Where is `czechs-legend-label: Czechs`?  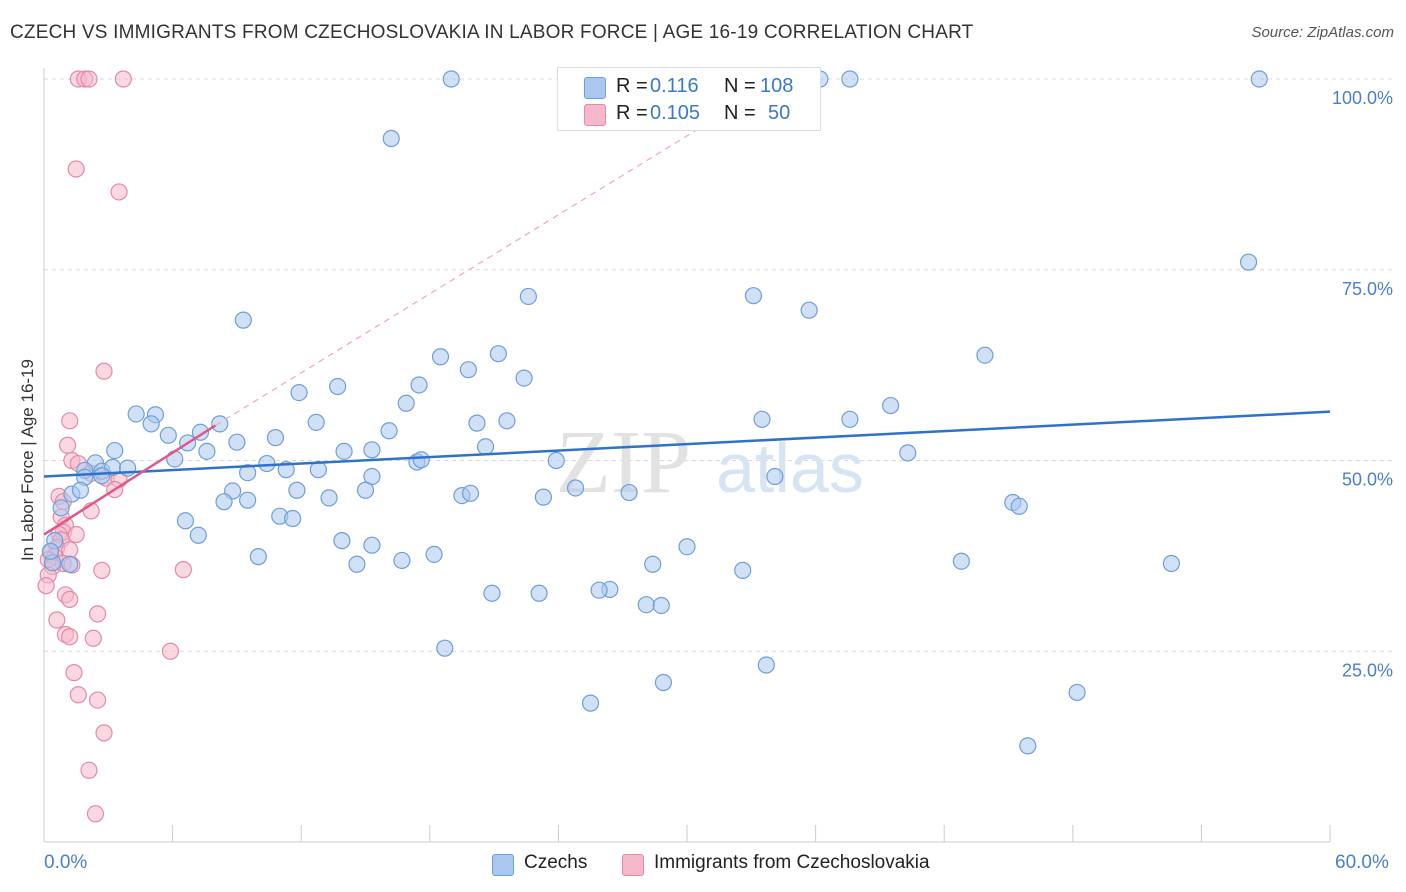
czechs-legend-label: Czechs is located at coordinates (556, 862).